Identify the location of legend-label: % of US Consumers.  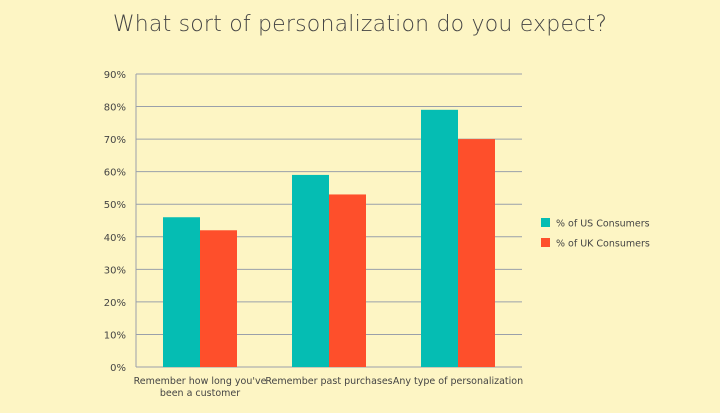
(603, 224).